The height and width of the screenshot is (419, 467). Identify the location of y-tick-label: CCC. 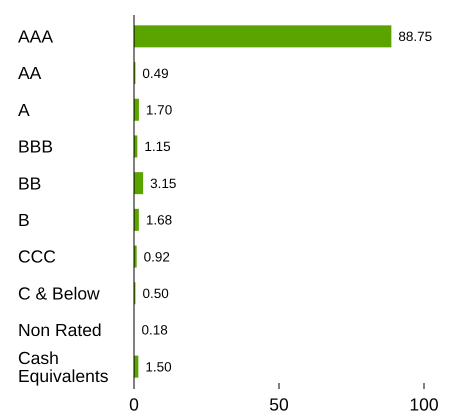
(37, 256).